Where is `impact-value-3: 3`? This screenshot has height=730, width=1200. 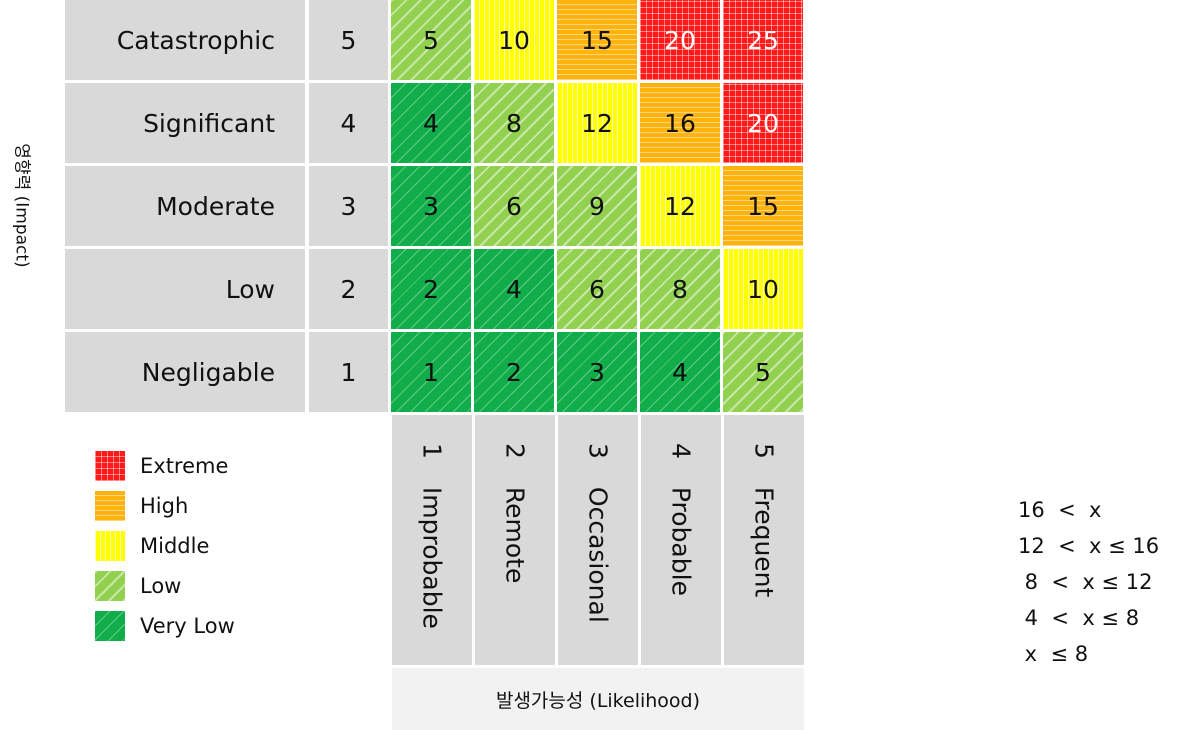
impact-value-3: 3 is located at coordinates (348, 206).